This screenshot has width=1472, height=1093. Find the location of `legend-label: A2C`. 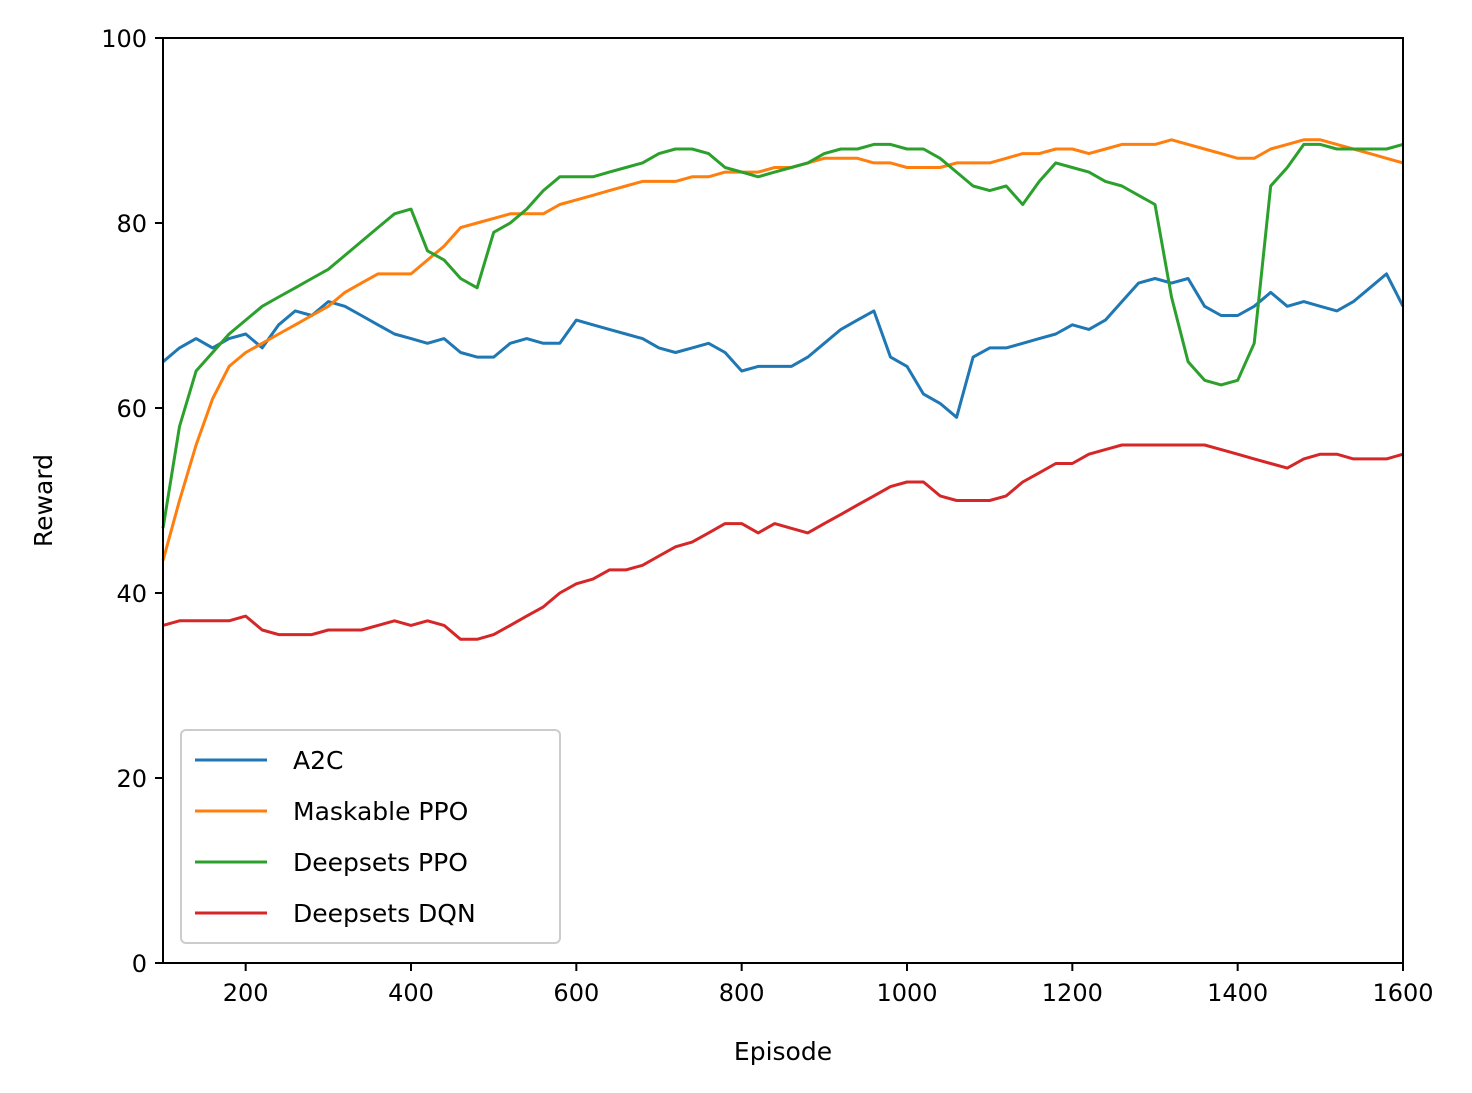

legend-label: A2C is located at coordinates (318, 760).